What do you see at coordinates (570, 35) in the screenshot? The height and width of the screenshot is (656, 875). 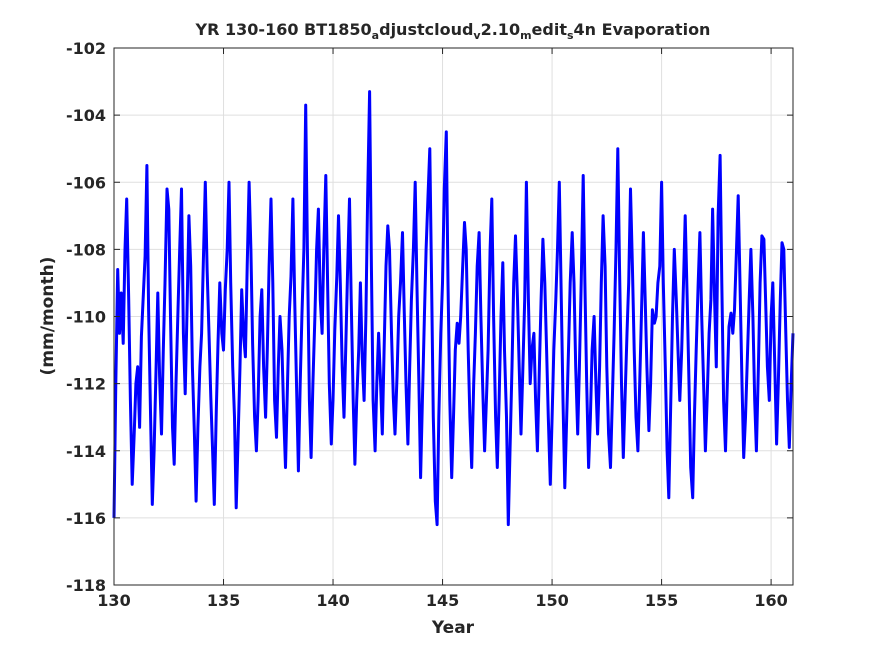 I see `title-subscript: s` at bounding box center [570, 35].